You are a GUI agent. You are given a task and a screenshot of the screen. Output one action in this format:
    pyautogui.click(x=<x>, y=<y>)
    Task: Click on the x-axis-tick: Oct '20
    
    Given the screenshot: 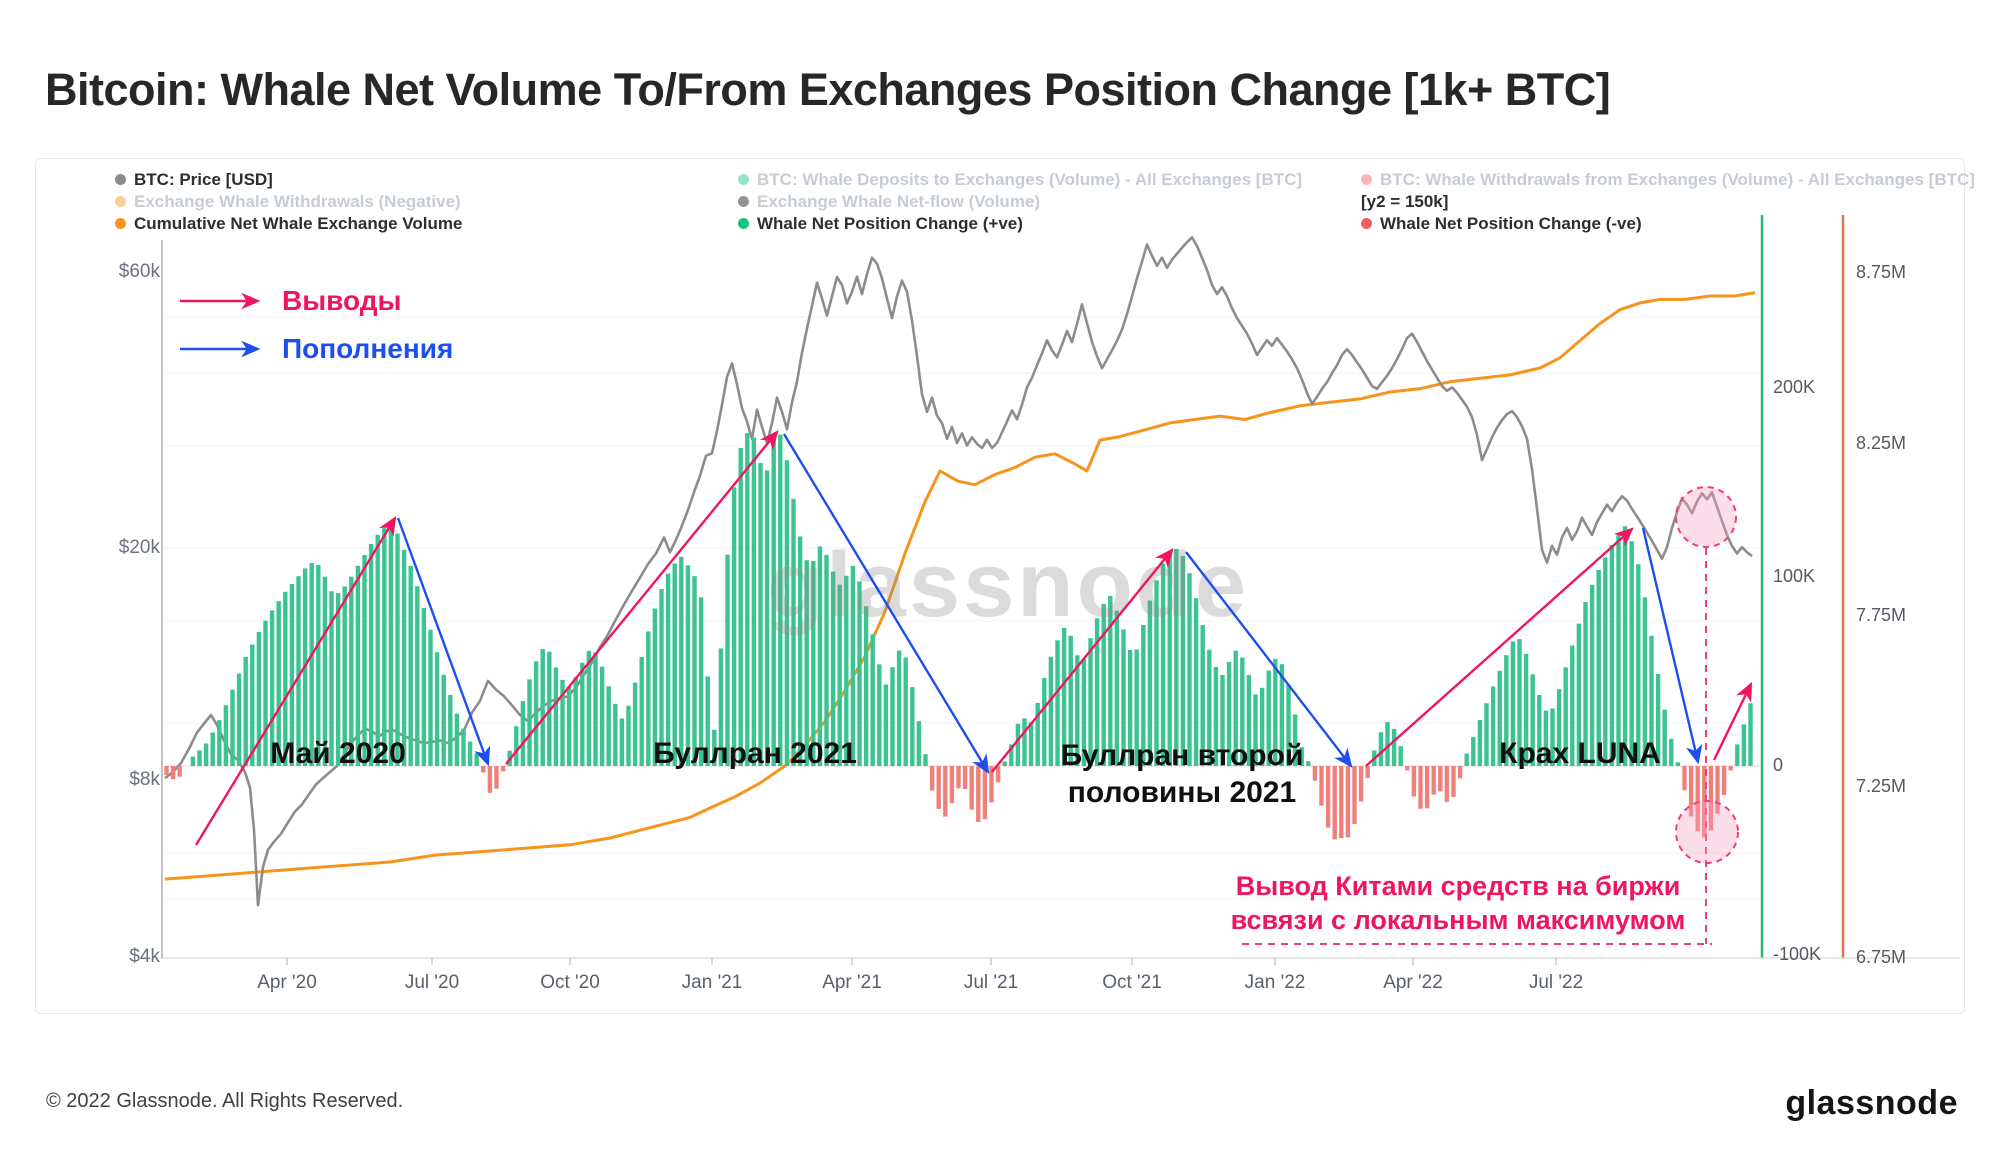 What is the action you would take?
    pyautogui.click(x=570, y=982)
    